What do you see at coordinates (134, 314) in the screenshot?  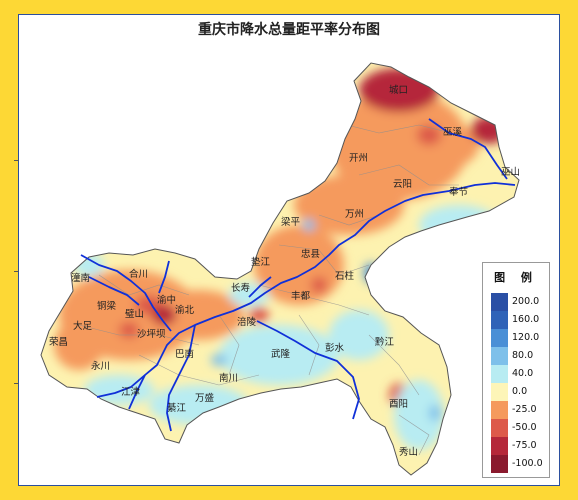 I see `place-label: 璧山` at bounding box center [134, 314].